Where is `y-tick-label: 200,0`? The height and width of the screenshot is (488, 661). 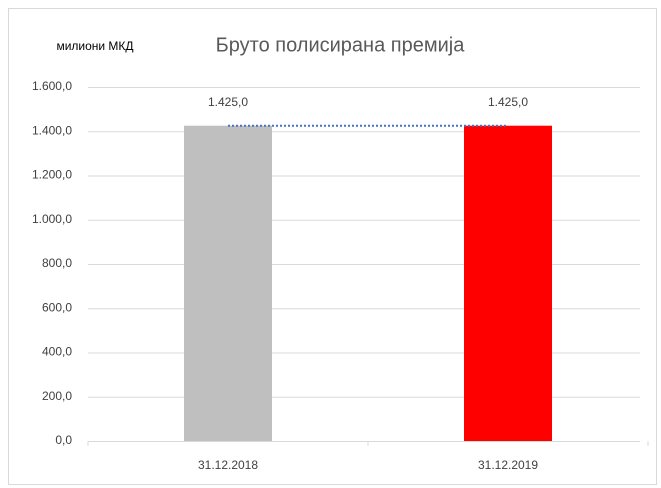
y-tick-label: 200,0 is located at coordinates (57, 396).